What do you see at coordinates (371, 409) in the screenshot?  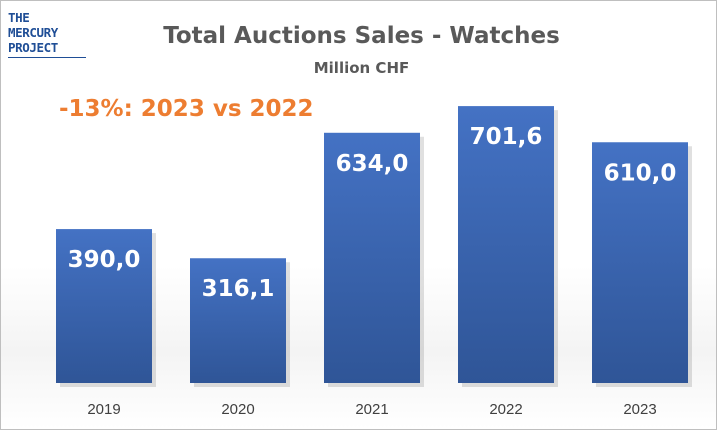 I see `x-tick-label-2021: 2021` at bounding box center [371, 409].